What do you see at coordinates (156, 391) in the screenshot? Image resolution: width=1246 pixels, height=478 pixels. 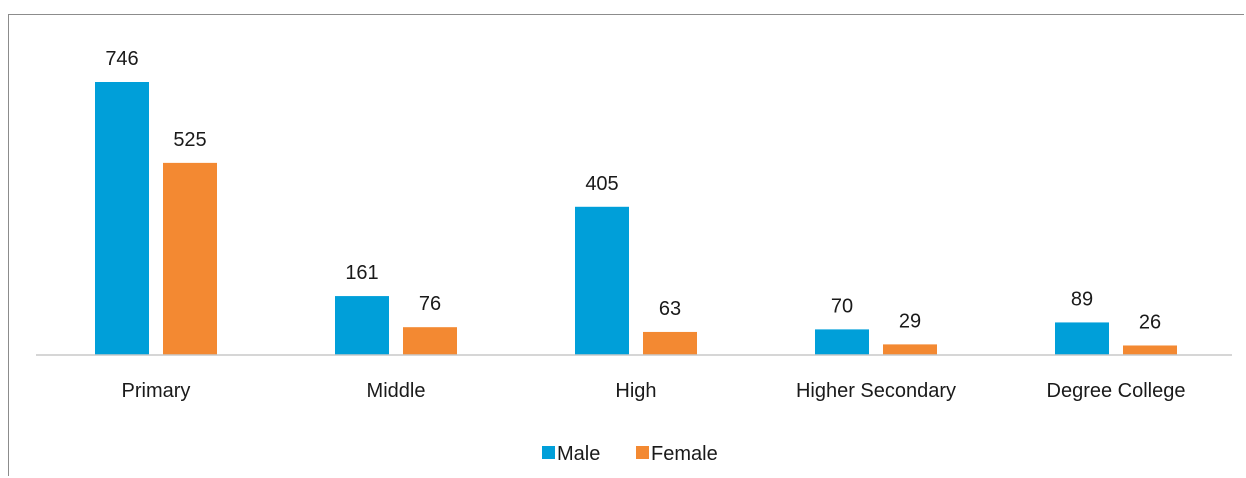 I see `category-label-0: Primary` at bounding box center [156, 391].